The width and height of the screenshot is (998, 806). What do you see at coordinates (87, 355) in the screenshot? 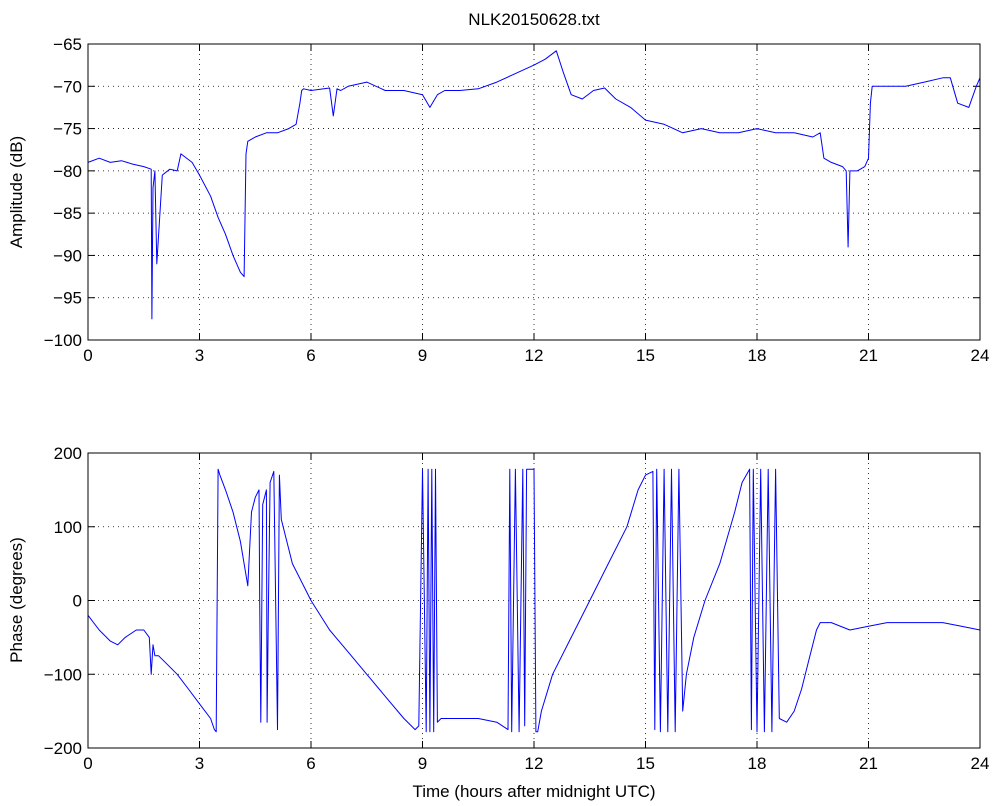
I see `amplitude-x-tick-label: 0` at bounding box center [87, 355].